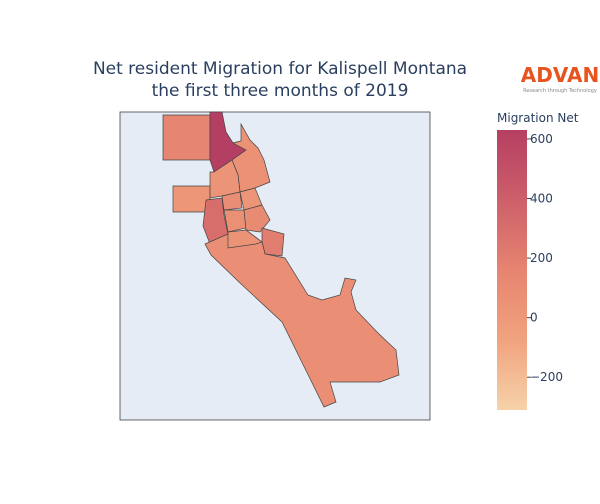  Describe the element at coordinates (538, 118) in the screenshot. I see `colorbar-title: Migration Net` at that location.